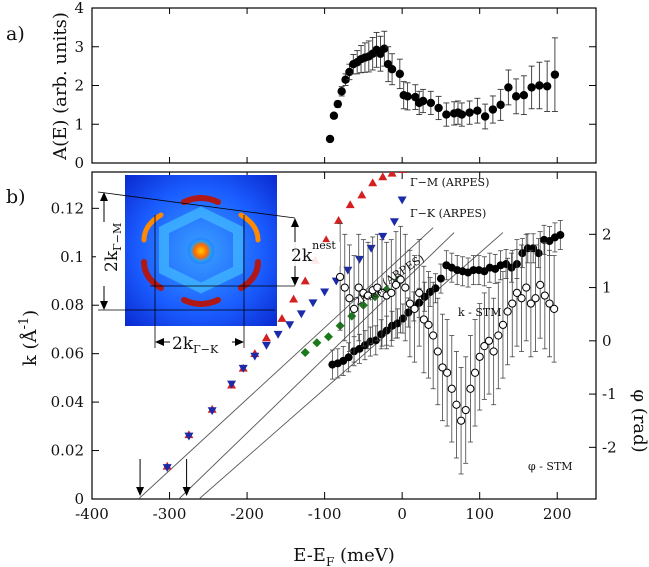 Image resolution: width=649 pixels, height=567 pixels. What do you see at coordinates (30, 348) in the screenshot?
I see `ylabel-main: k (Å` at bounding box center [30, 348].